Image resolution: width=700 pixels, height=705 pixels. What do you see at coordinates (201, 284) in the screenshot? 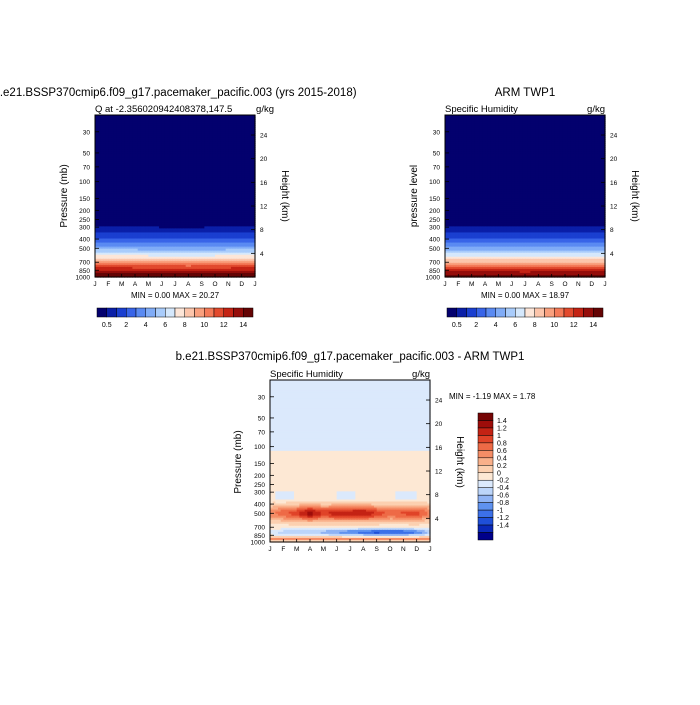
I see `x-tick-label: S` at bounding box center [201, 284].